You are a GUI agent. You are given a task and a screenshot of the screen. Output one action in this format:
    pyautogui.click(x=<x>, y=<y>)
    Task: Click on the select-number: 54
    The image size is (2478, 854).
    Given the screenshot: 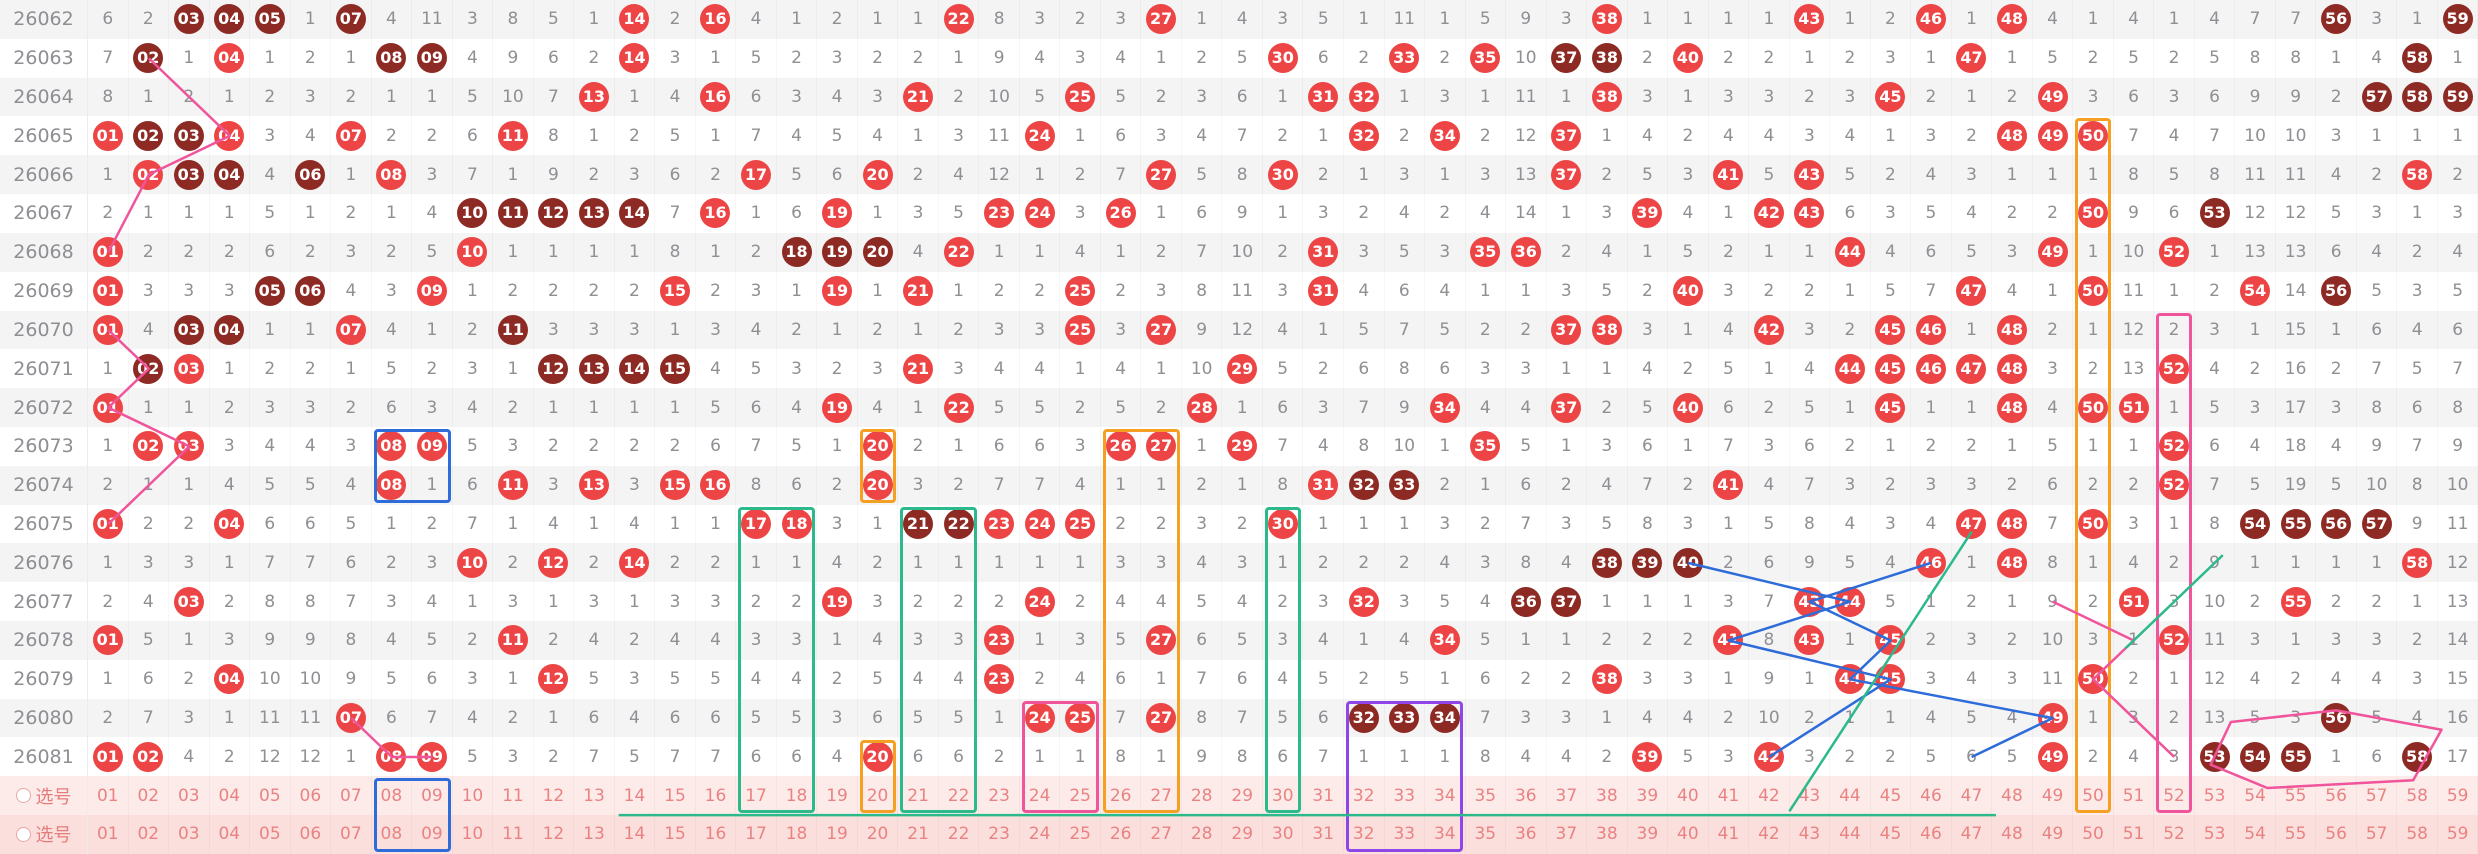 What is the action you would take?
    pyautogui.click(x=2255, y=834)
    